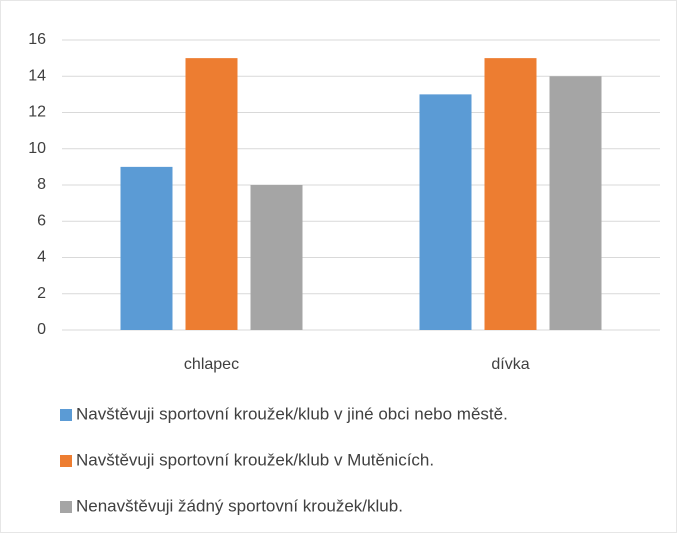 This screenshot has height=538, width=677. I want to click on y-tick-label: 6, so click(41, 220).